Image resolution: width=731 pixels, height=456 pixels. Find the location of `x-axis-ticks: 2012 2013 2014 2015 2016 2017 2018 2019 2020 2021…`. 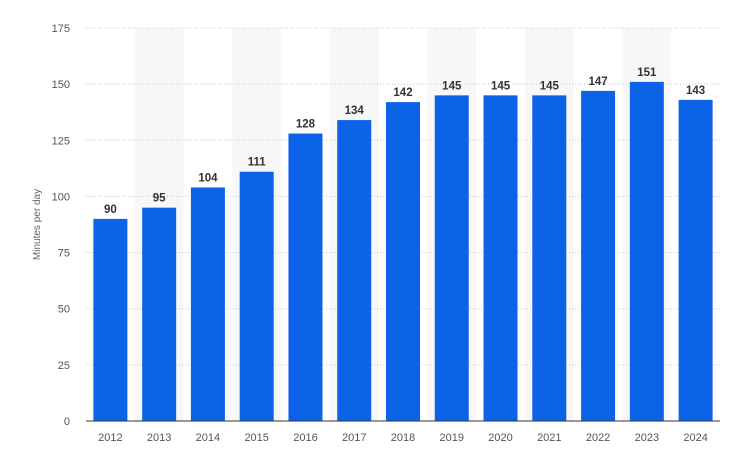

x-axis-ticks: 2012 2013 2014 2015 2016 2017 2018 2019 2020 2021… is located at coordinates (403, 438).